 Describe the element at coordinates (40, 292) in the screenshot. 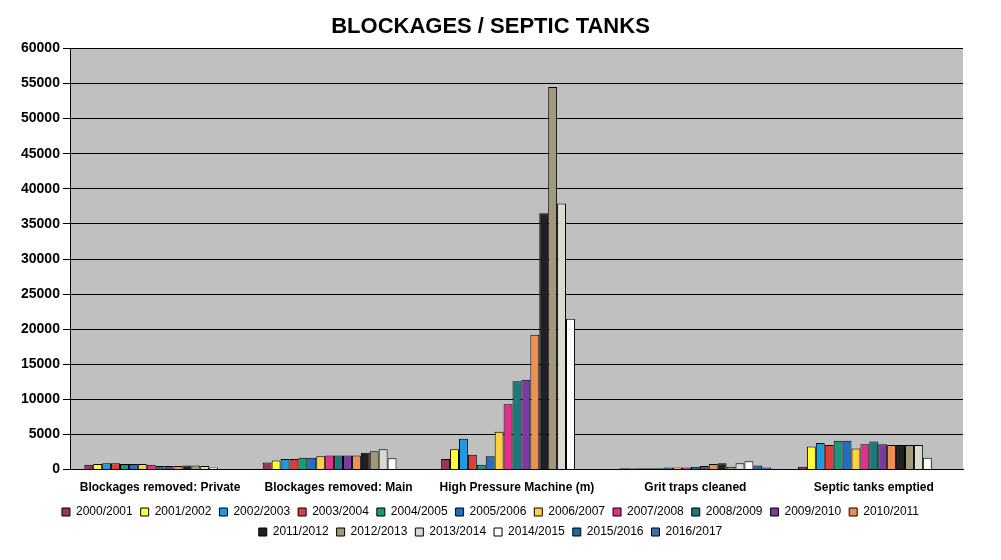

I see `y-tick-label: 25000` at that location.